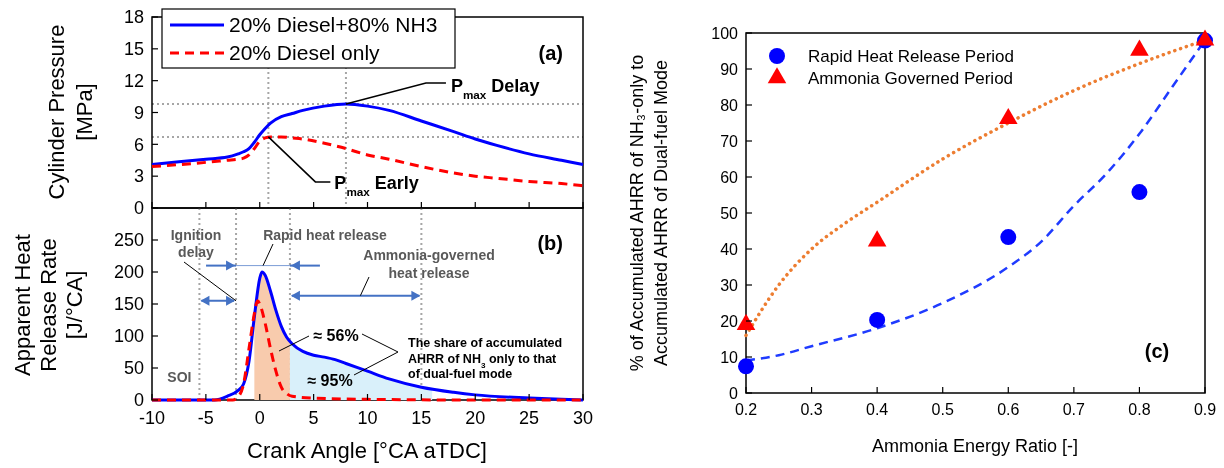 Image resolution: width=1224 pixels, height=468 pixels. I want to click on y-tick-label: 20, so click(729, 321).